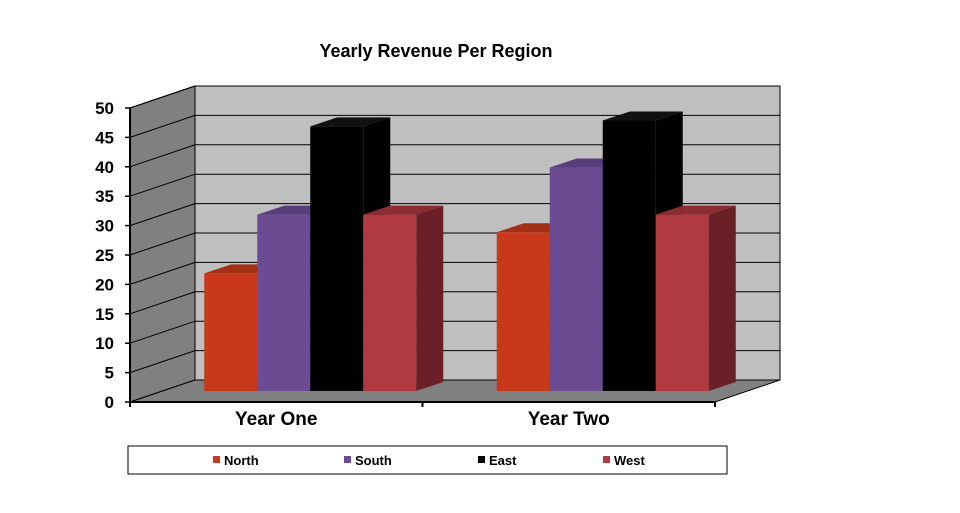 This screenshot has width=960, height=513. Describe the element at coordinates (104, 255) in the screenshot. I see `y-tick-label: 25` at that location.